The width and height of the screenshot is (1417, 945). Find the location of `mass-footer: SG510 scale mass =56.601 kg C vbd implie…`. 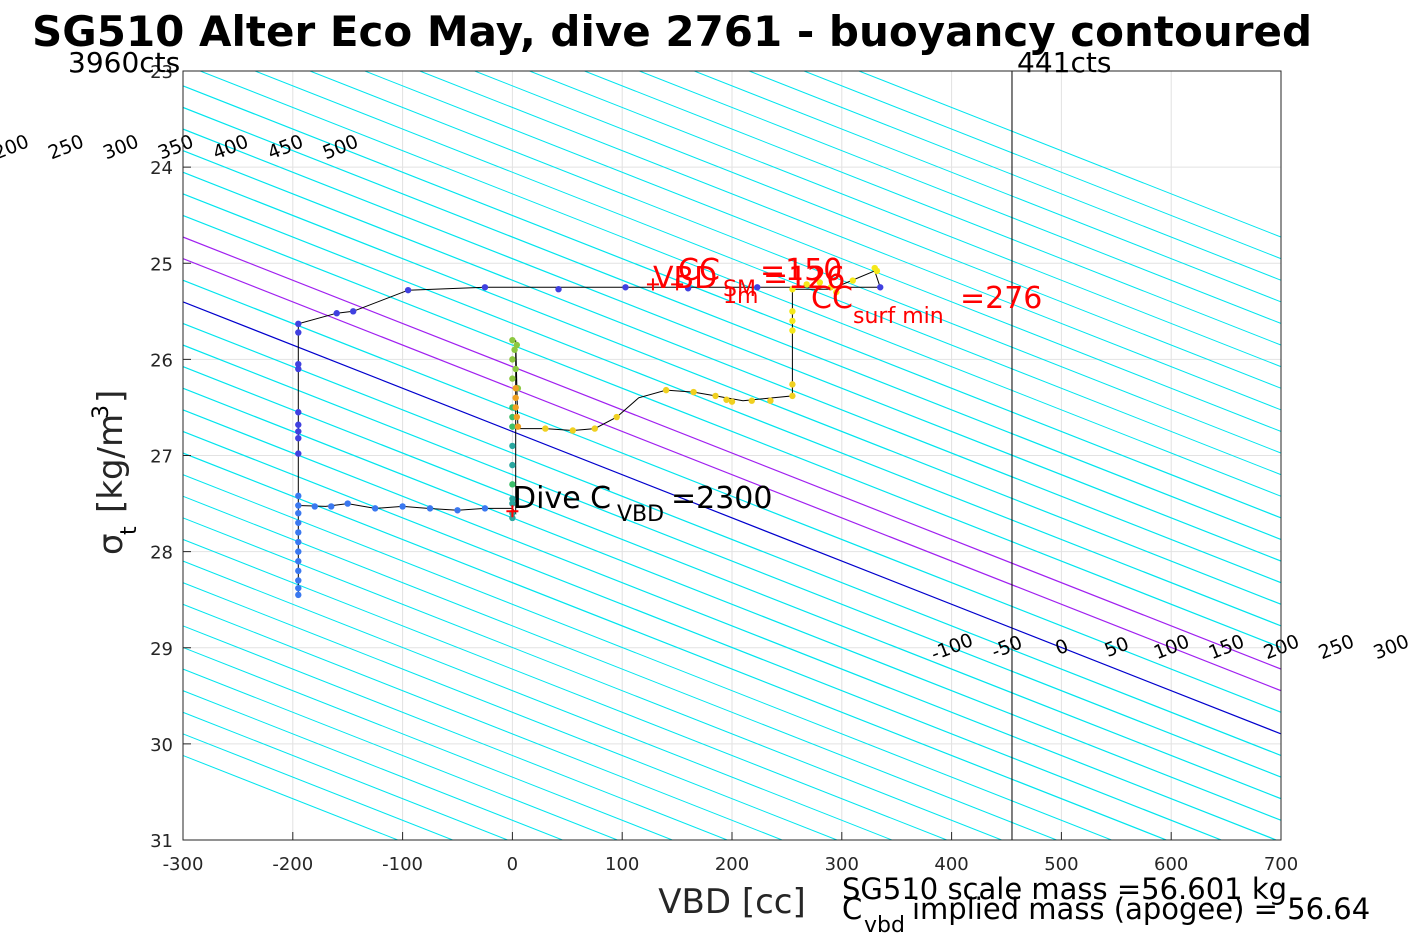

mass-footer: SG510 scale mass =56.601 kg C vbd implie… is located at coordinates (1106, 905).